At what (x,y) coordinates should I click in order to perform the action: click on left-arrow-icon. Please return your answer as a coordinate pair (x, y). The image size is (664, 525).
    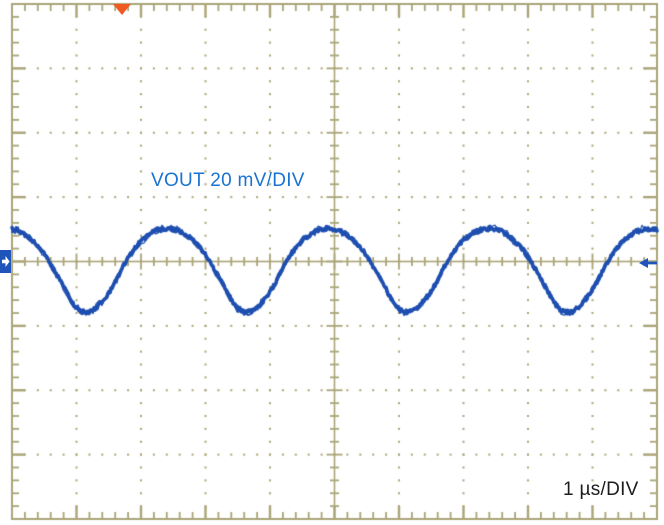
    Looking at the image, I should click on (648, 262).